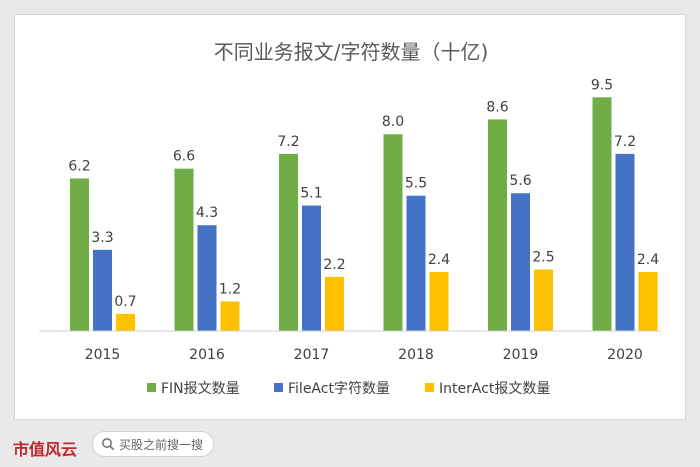 This screenshot has height=467, width=700. Describe the element at coordinates (648, 301) in the screenshot. I see `bar-3-2020` at that location.